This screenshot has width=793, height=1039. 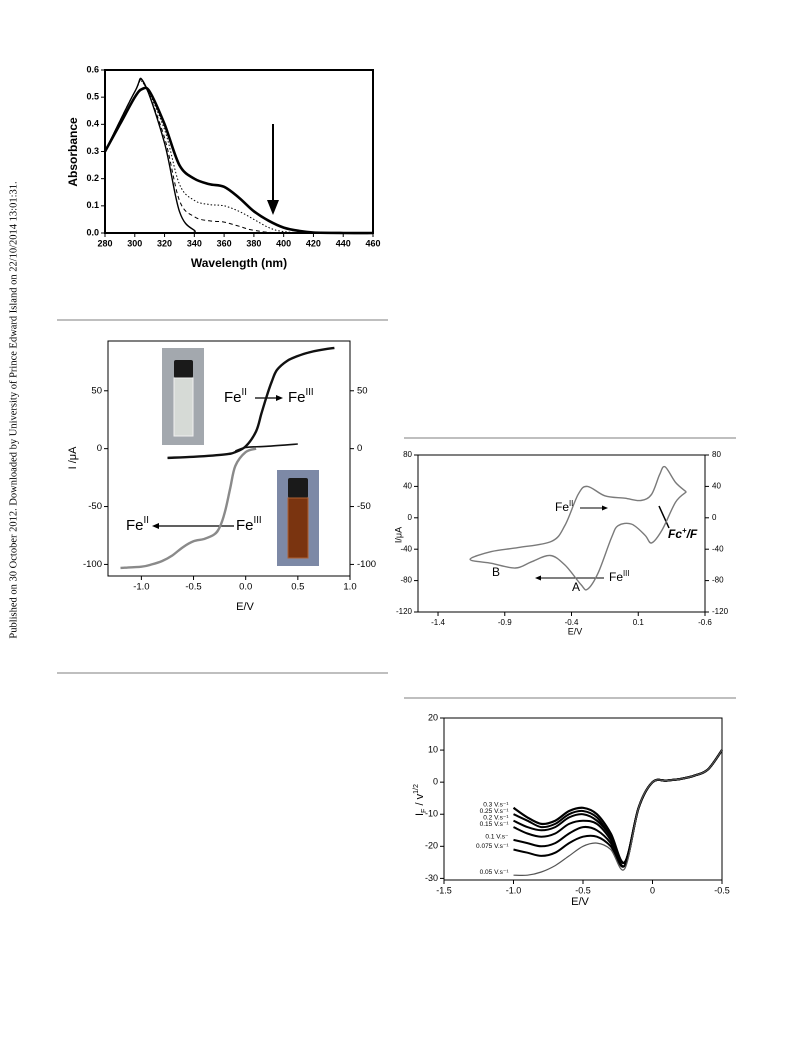 What do you see at coordinates (420, 814) in the screenshot?
I see `text-part: I` at bounding box center [420, 814].